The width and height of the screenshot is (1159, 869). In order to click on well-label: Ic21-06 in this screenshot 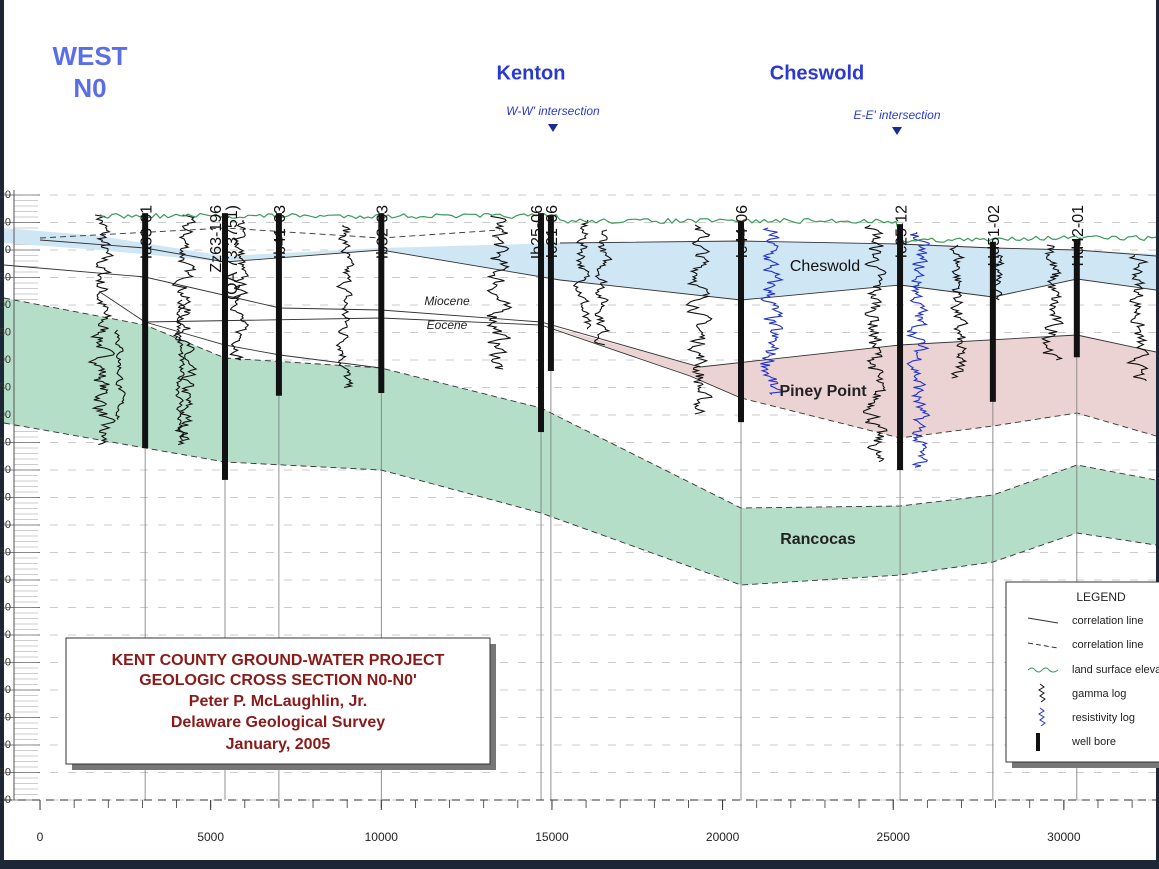, I will do `click(552, 231)`.